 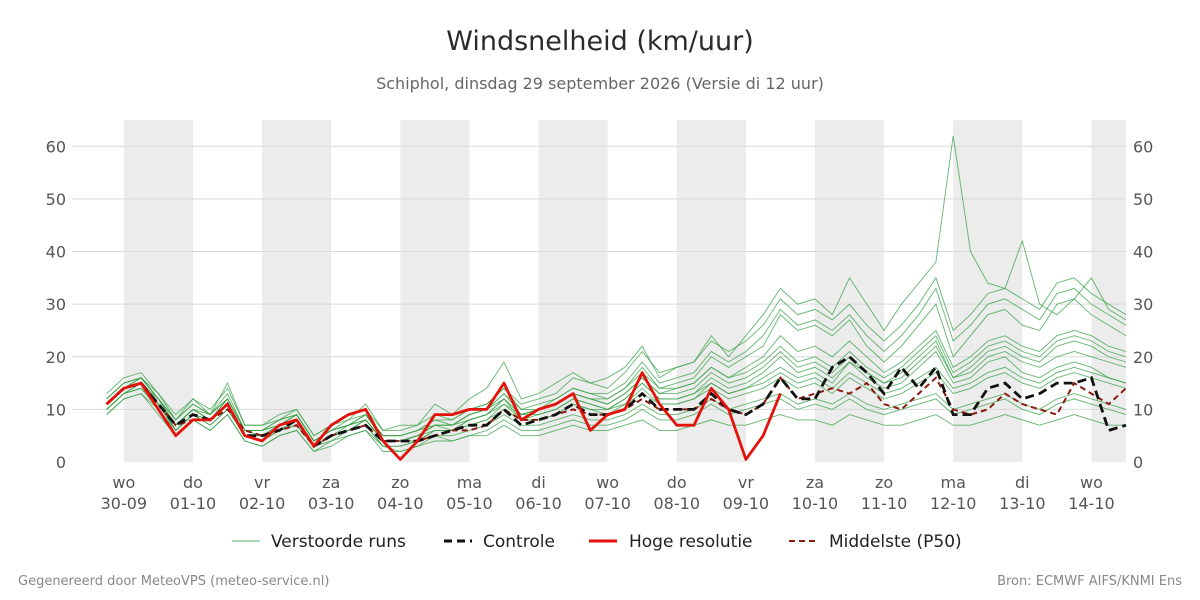 What do you see at coordinates (1022, 503) in the screenshot?
I see `x-tick-date: 13-10` at bounding box center [1022, 503].